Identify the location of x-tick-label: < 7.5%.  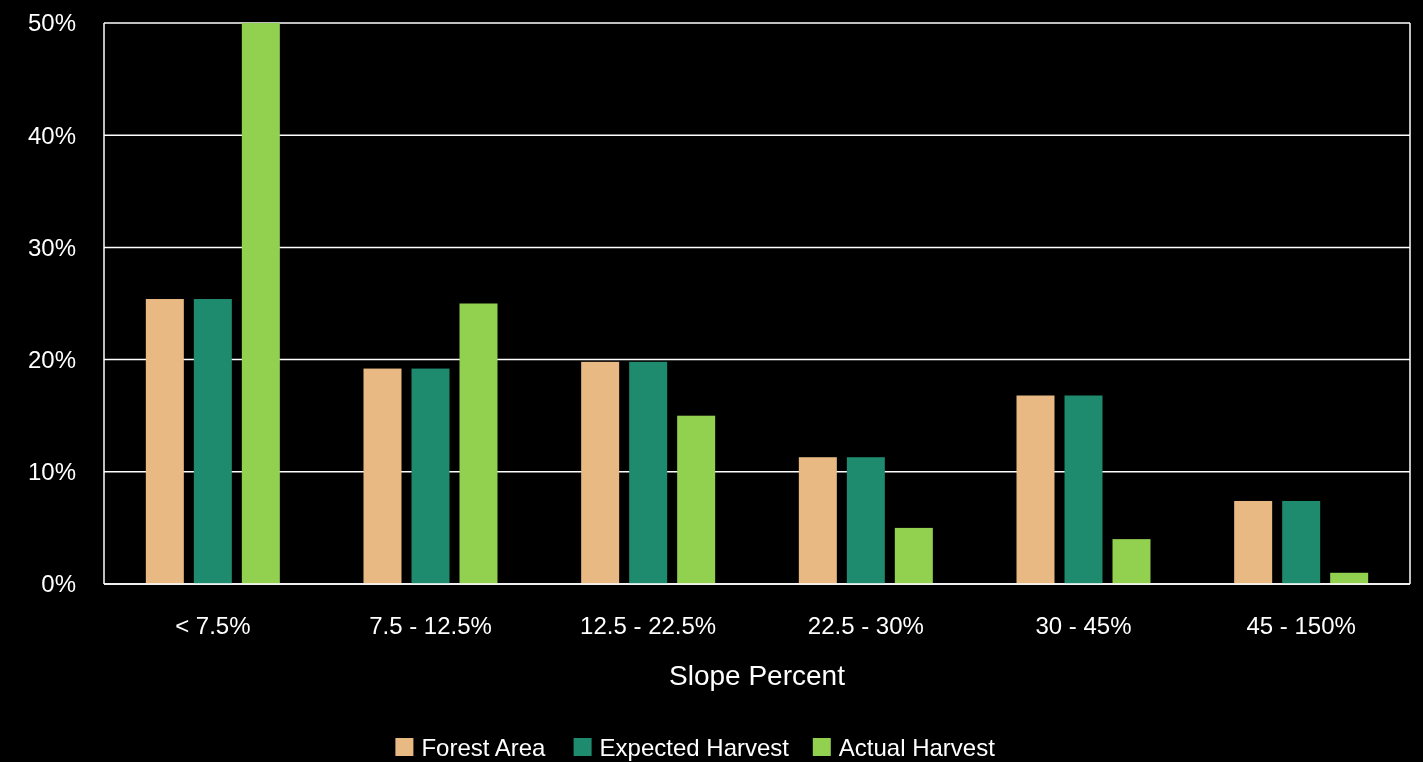
(213, 625).